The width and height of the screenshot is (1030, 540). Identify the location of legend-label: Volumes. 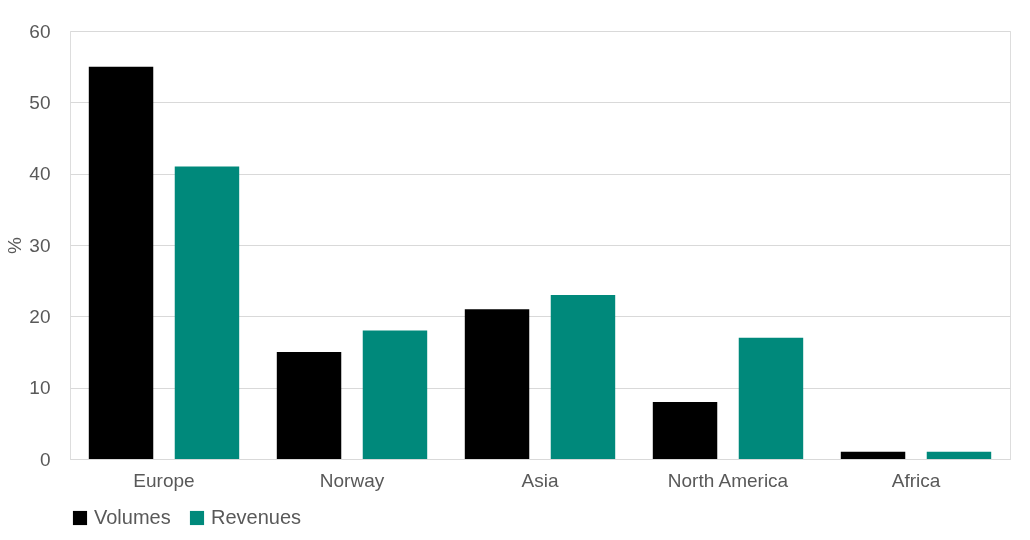
(132, 517).